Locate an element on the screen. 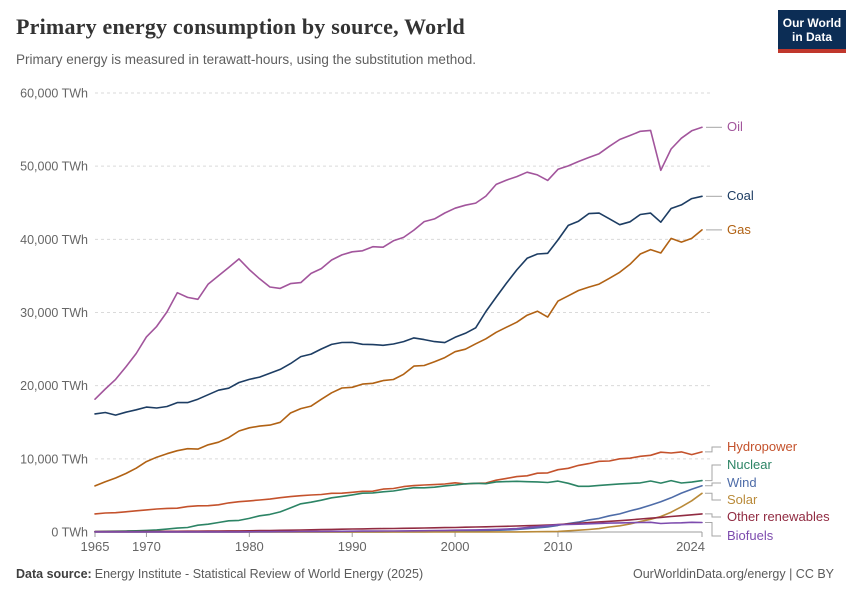  x-axis-tick-label: 1980 is located at coordinates (249, 546).